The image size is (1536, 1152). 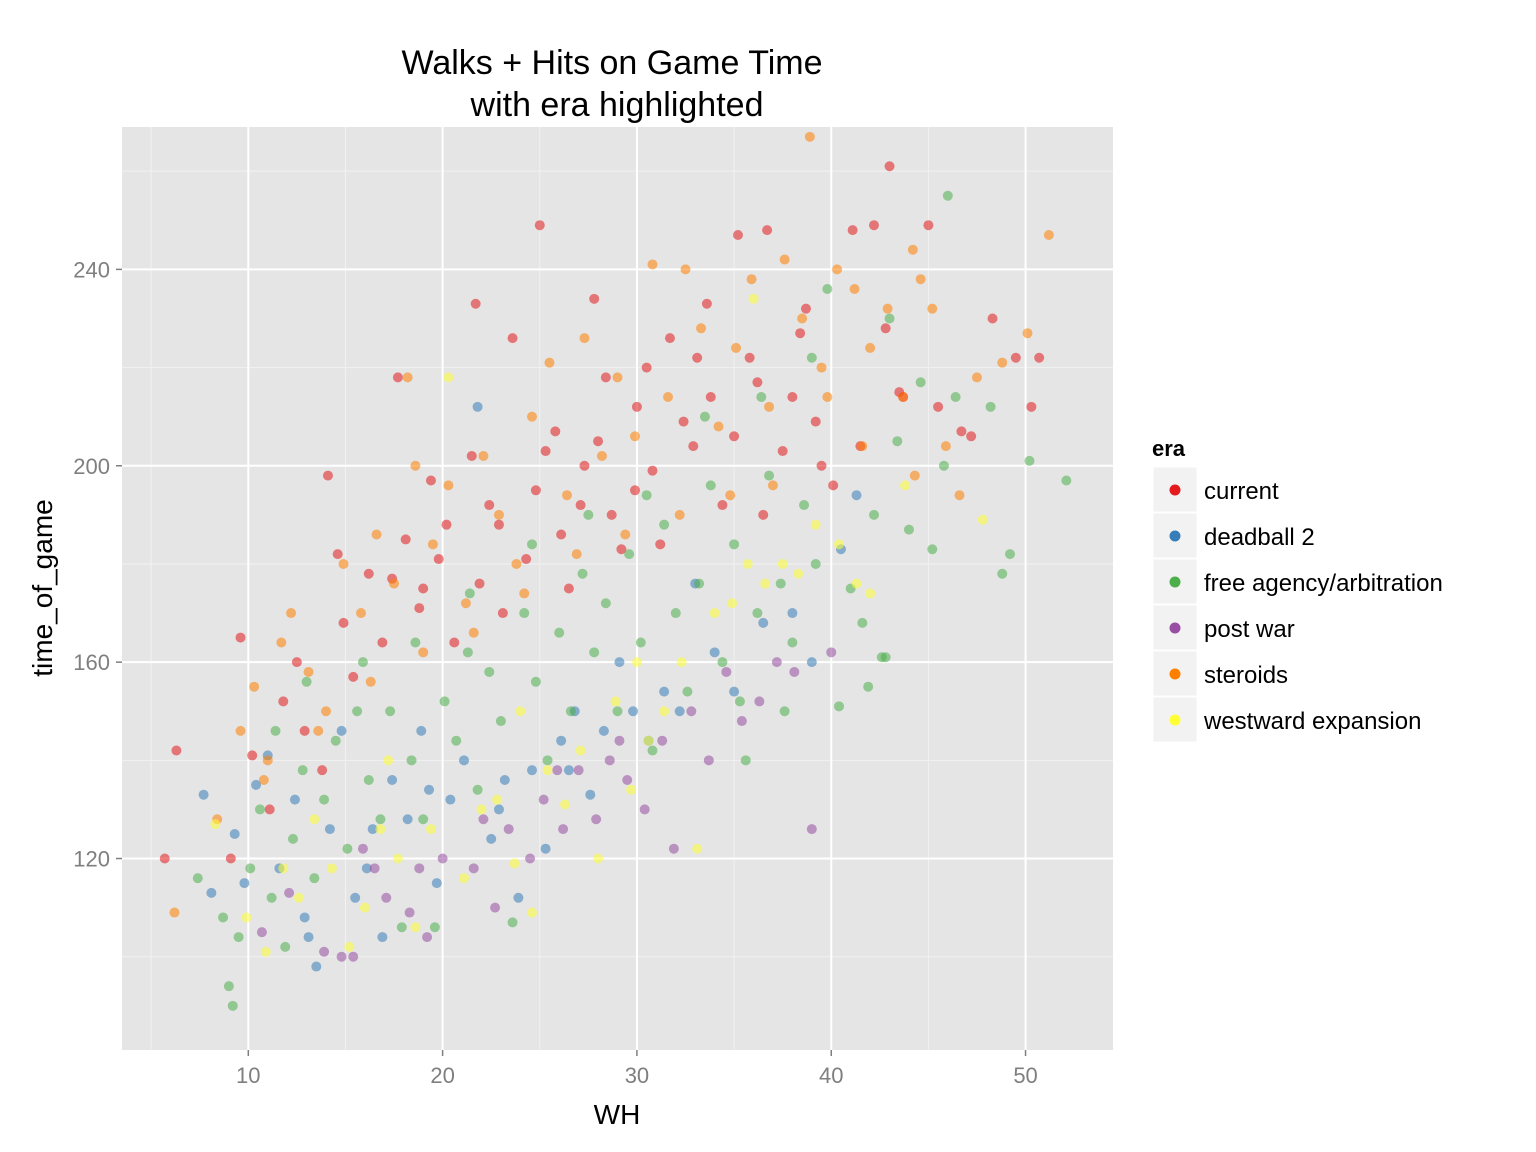 I want to click on y-axis-ticks: 120 160 200 240, so click(x=97, y=564).